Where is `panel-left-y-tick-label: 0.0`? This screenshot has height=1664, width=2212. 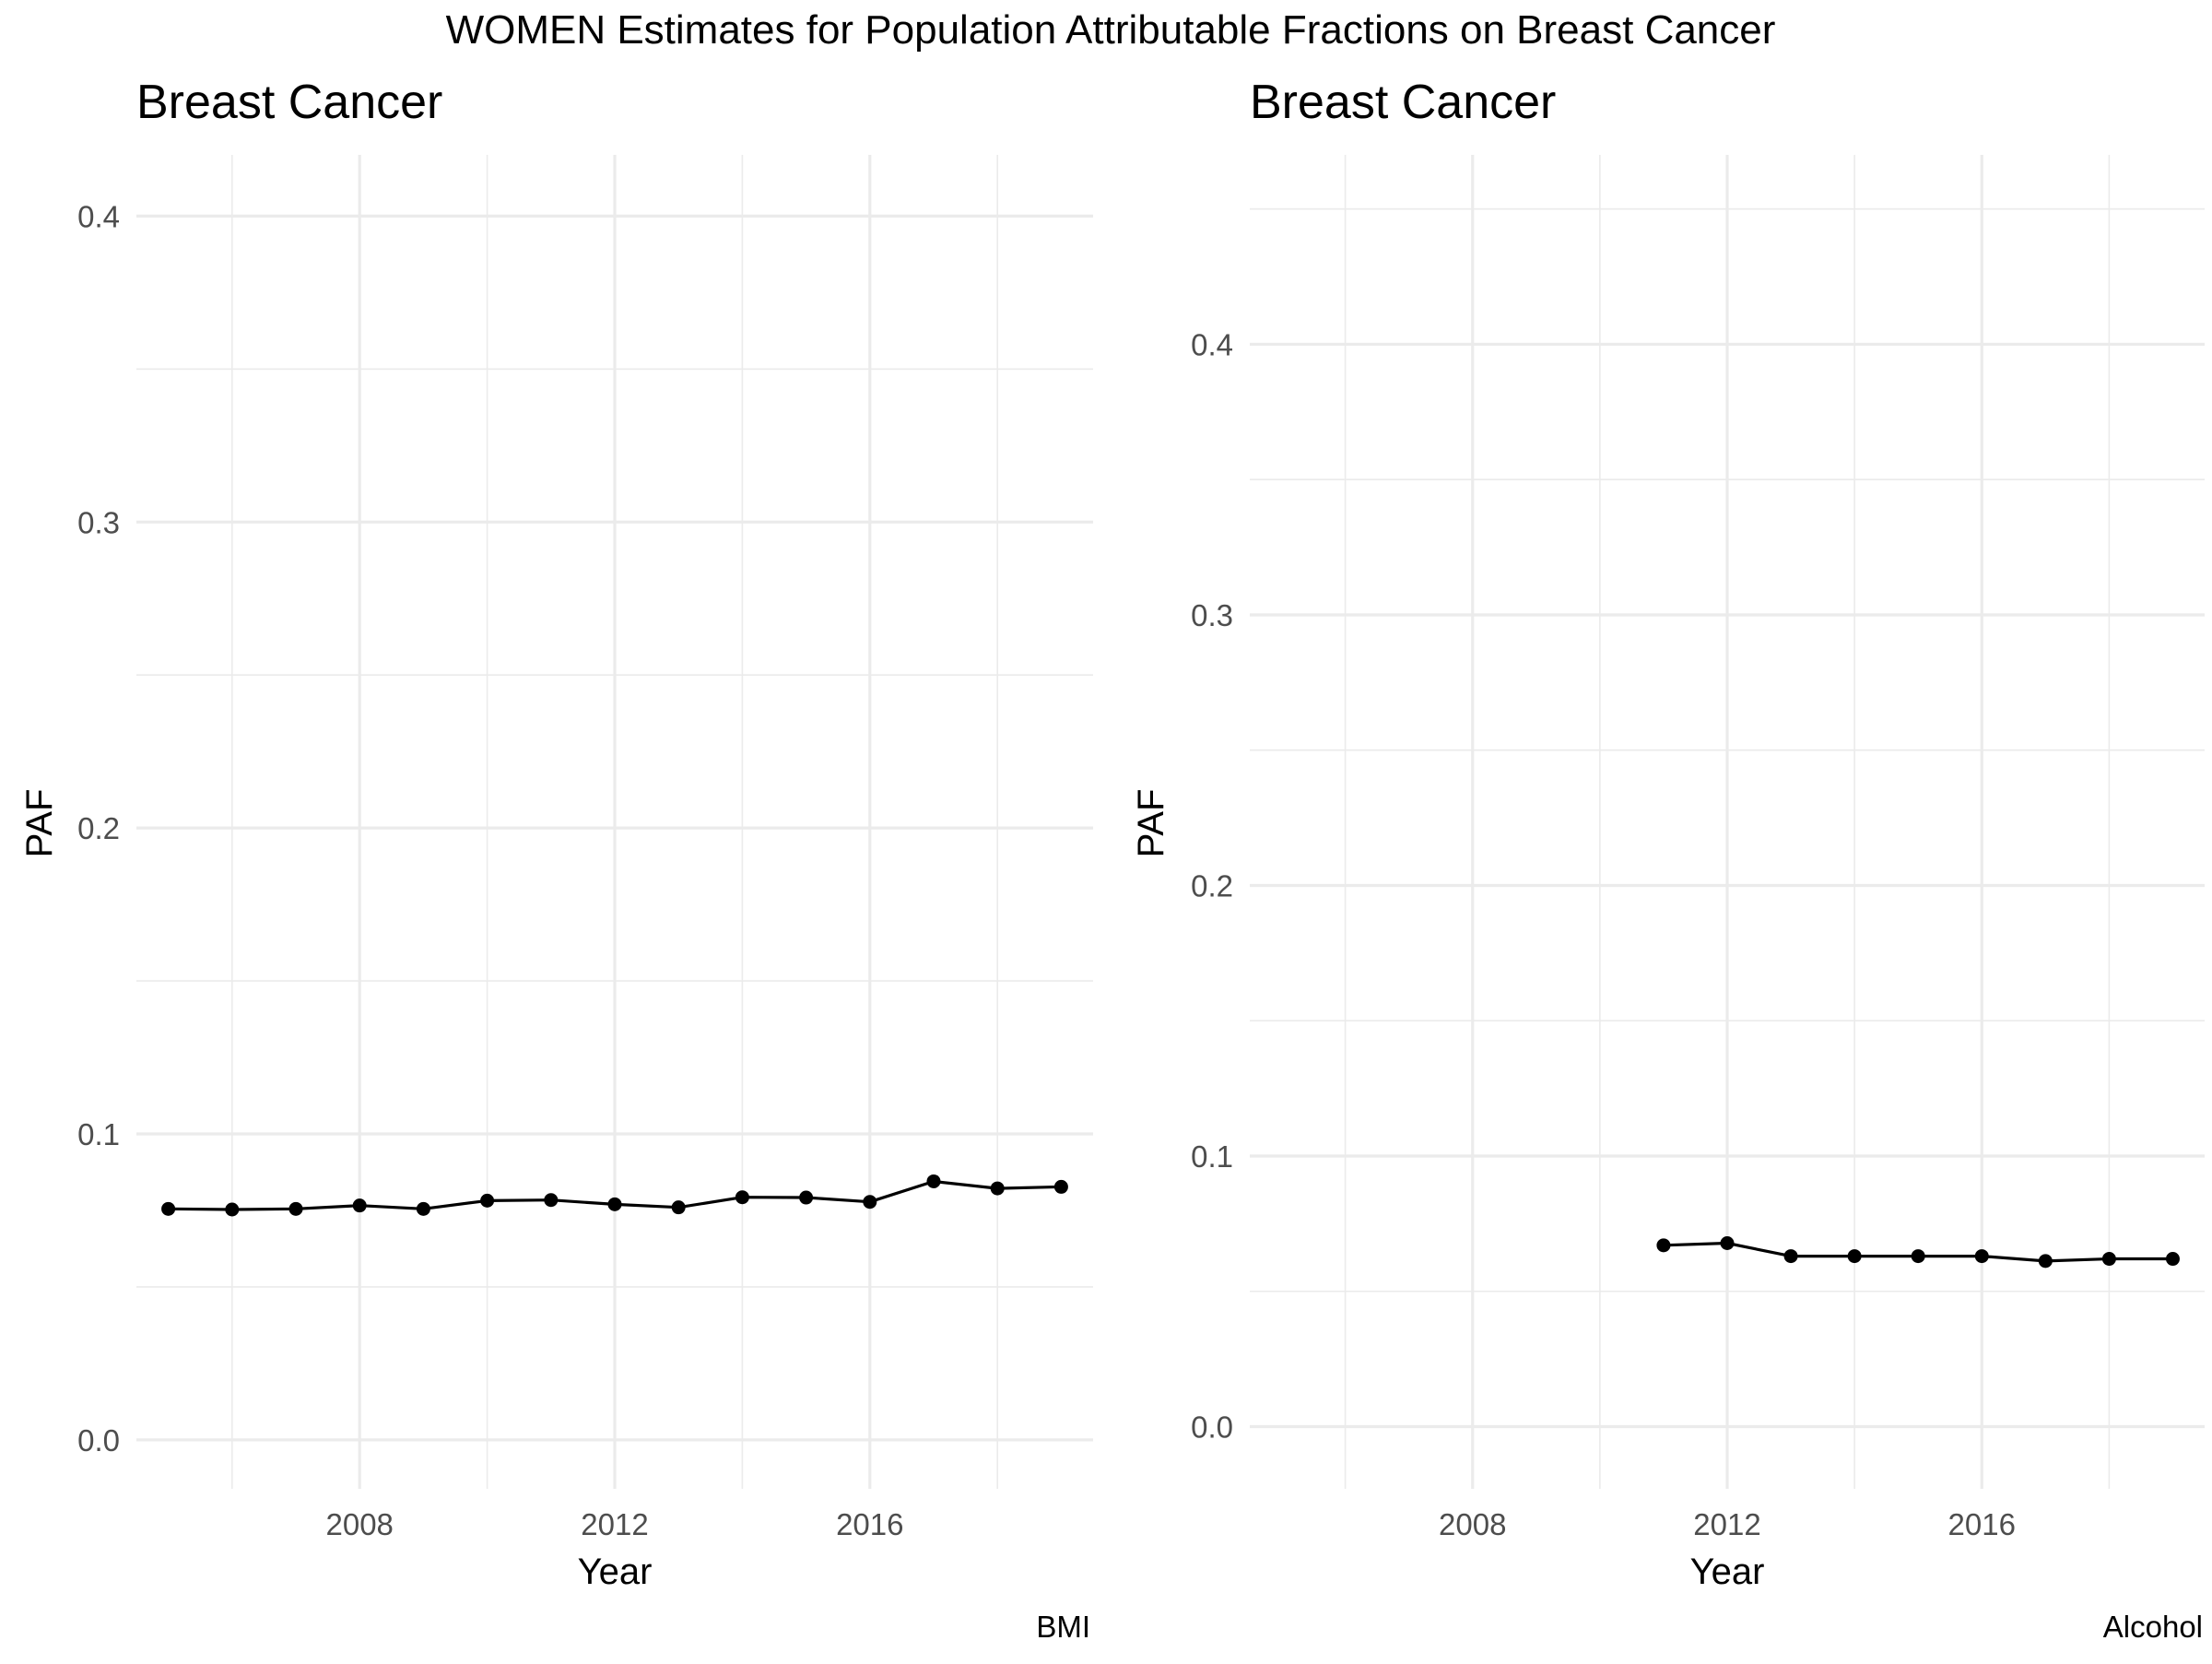
panel-left-y-tick-label: 0.0 is located at coordinates (98, 1440).